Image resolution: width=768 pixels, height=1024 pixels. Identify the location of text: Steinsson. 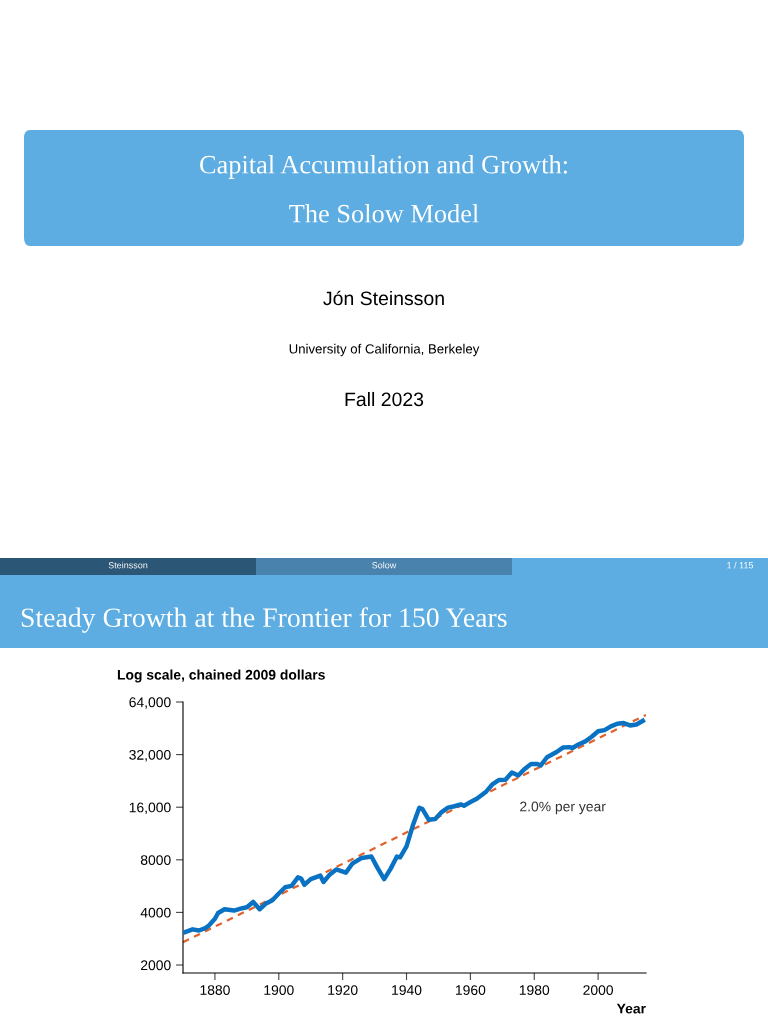
(128, 565).